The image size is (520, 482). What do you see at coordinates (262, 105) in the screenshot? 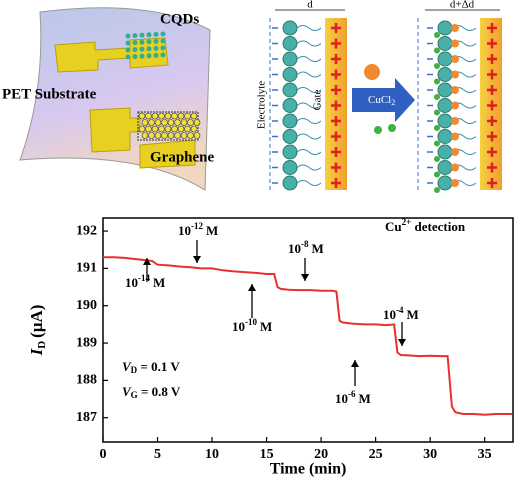
I see `label-electrolyte: Electrolyte` at bounding box center [262, 105].